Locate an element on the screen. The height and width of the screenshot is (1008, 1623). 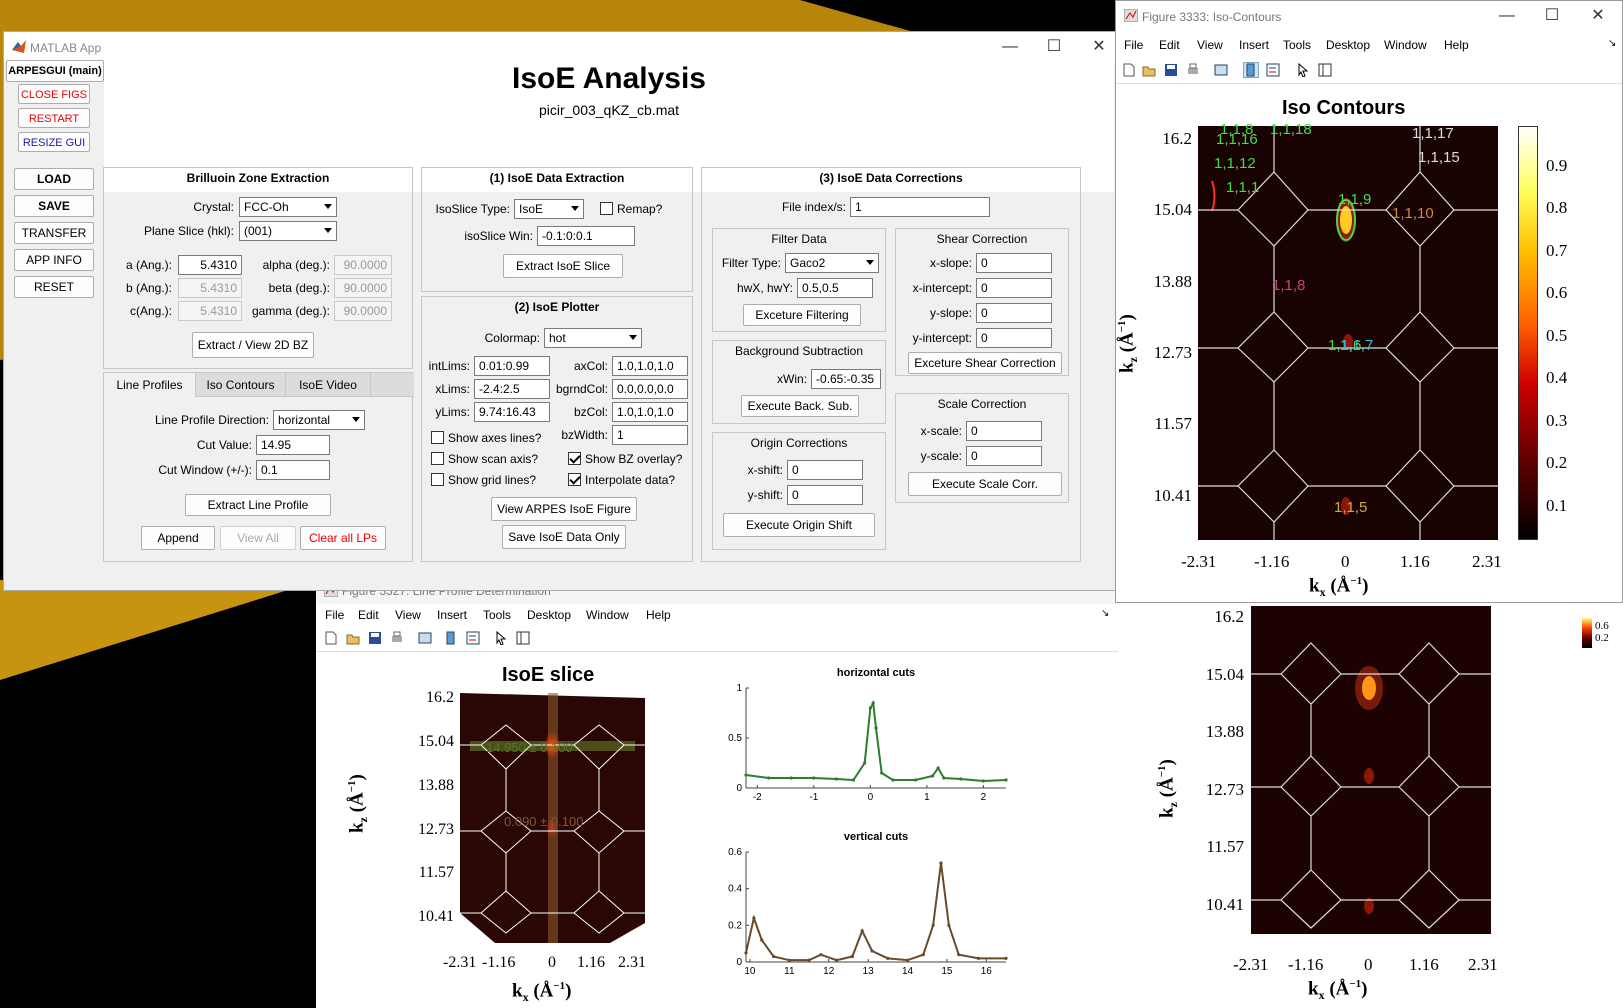
axcol-input: 1.0,1.0,1.0 is located at coordinates (650, 366).